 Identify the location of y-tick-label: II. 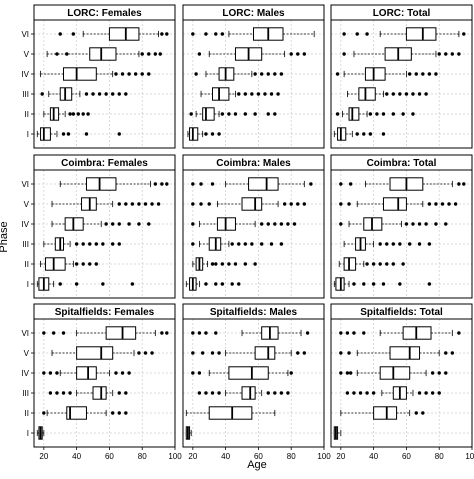
(27, 413).